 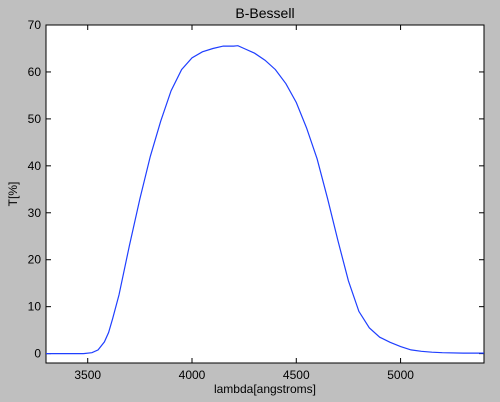 I want to click on x-axis-label: lambda[angstroms], so click(x=265, y=389).